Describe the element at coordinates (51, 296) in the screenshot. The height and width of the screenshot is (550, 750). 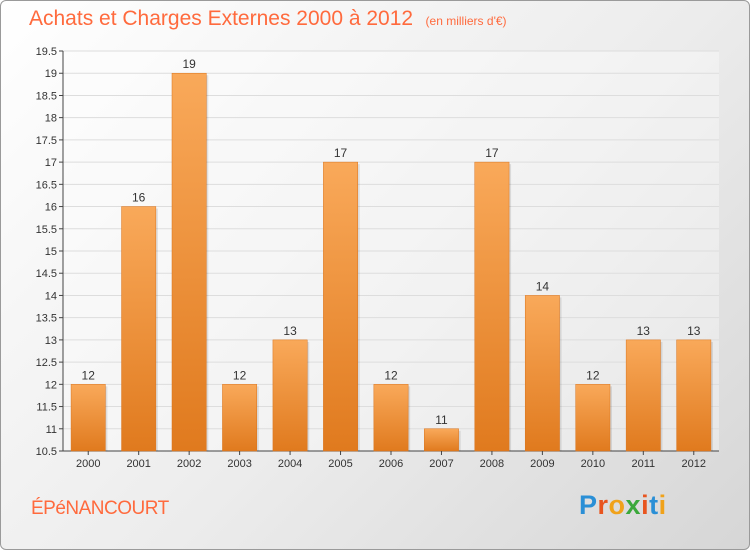
I see `y-tick-label: 14` at that location.